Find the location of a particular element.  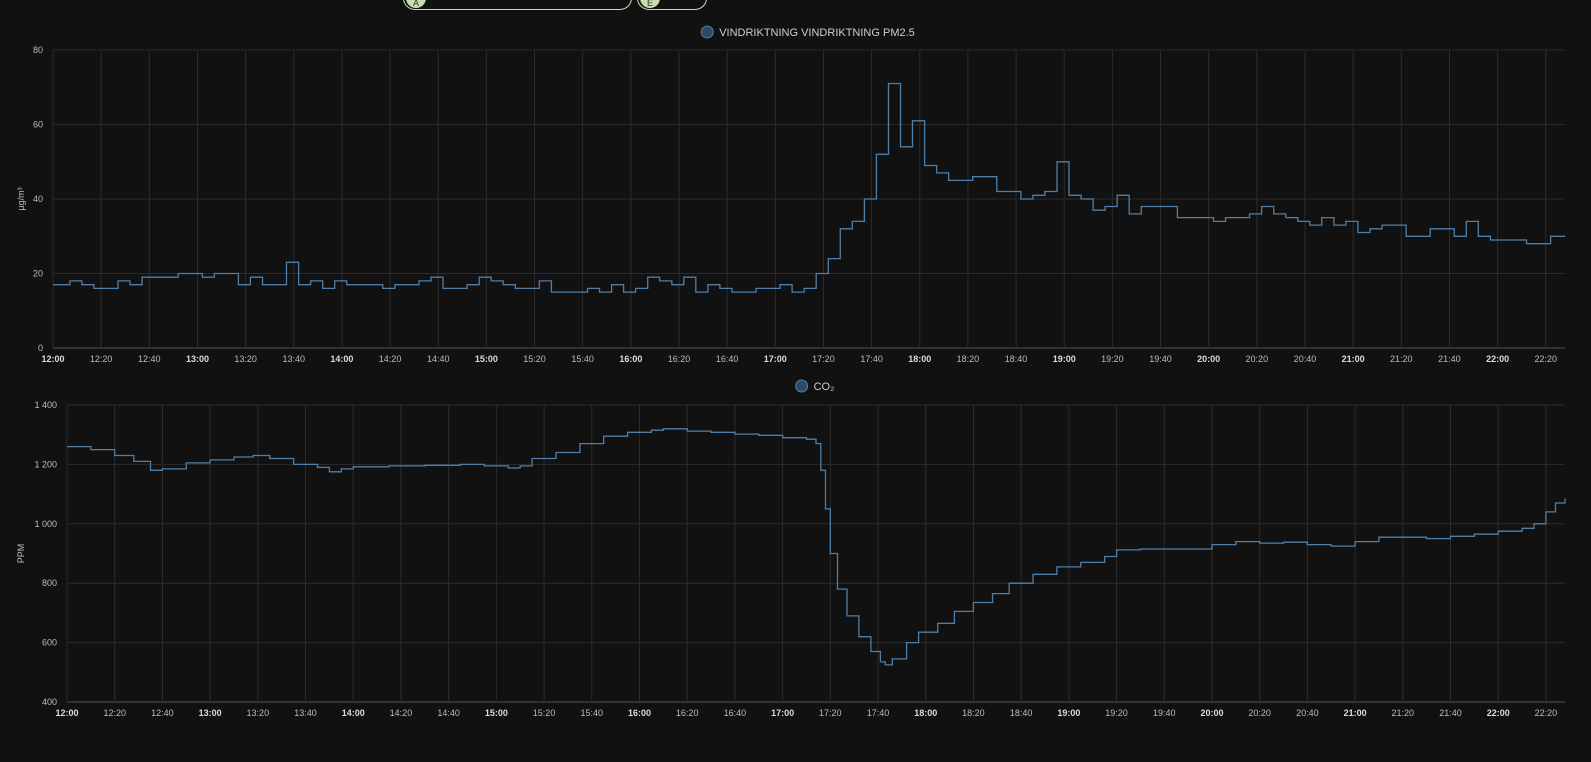

chart-2-x-tick-label: 21:20 is located at coordinates (1403, 713).